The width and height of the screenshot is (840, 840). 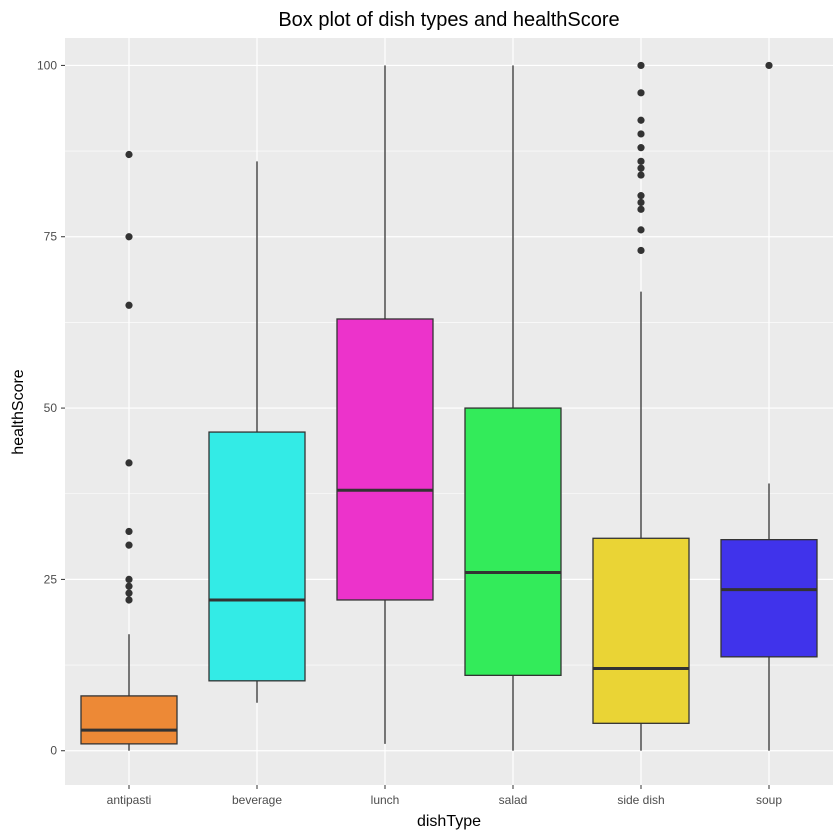 What do you see at coordinates (51, 237) in the screenshot?
I see `y-tick-label: 75` at bounding box center [51, 237].